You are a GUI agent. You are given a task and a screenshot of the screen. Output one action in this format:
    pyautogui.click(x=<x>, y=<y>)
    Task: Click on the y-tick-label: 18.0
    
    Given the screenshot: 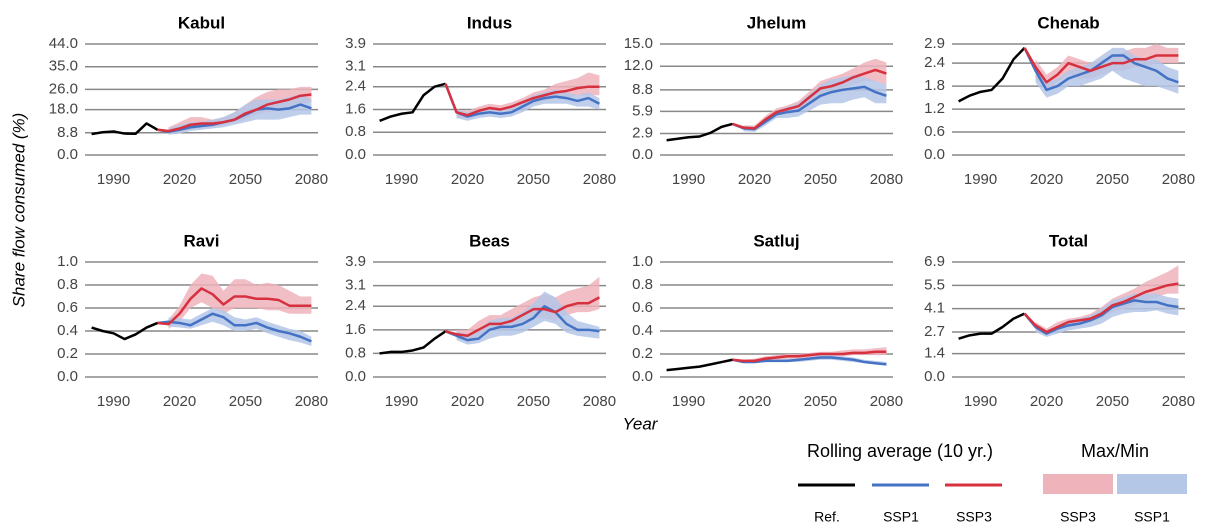 What is the action you would take?
    pyautogui.click(x=63, y=109)
    